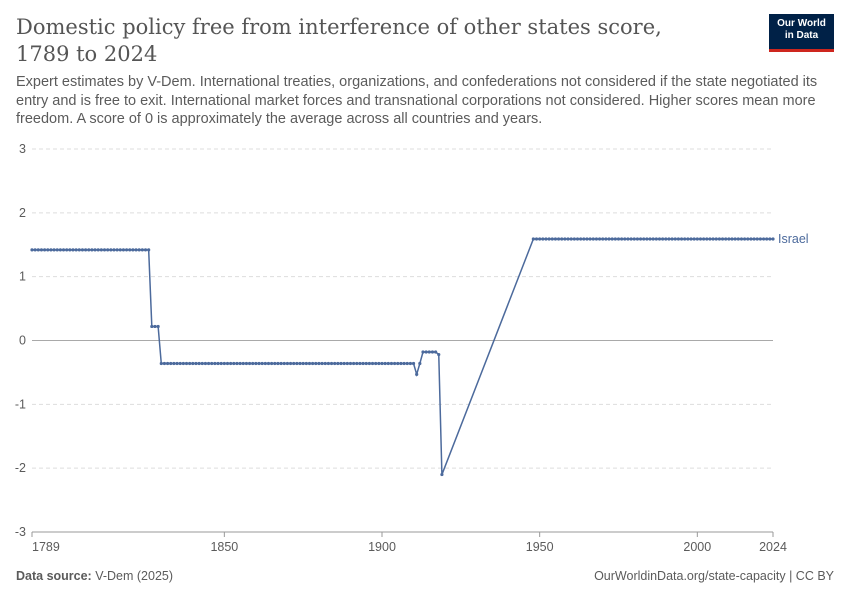  I want to click on y-tick-label: 2, so click(22, 213).